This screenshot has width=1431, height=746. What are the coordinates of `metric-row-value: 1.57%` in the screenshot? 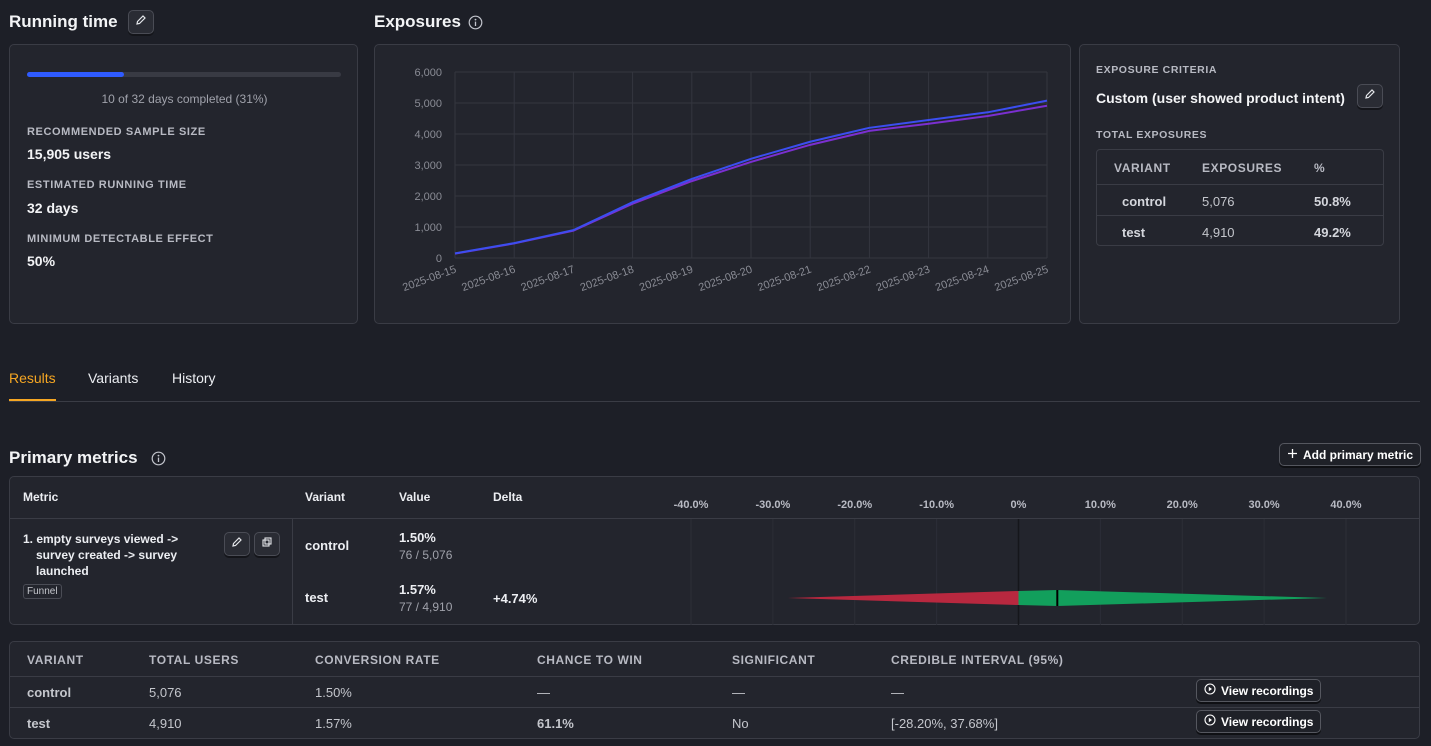 It's located at (417, 589).